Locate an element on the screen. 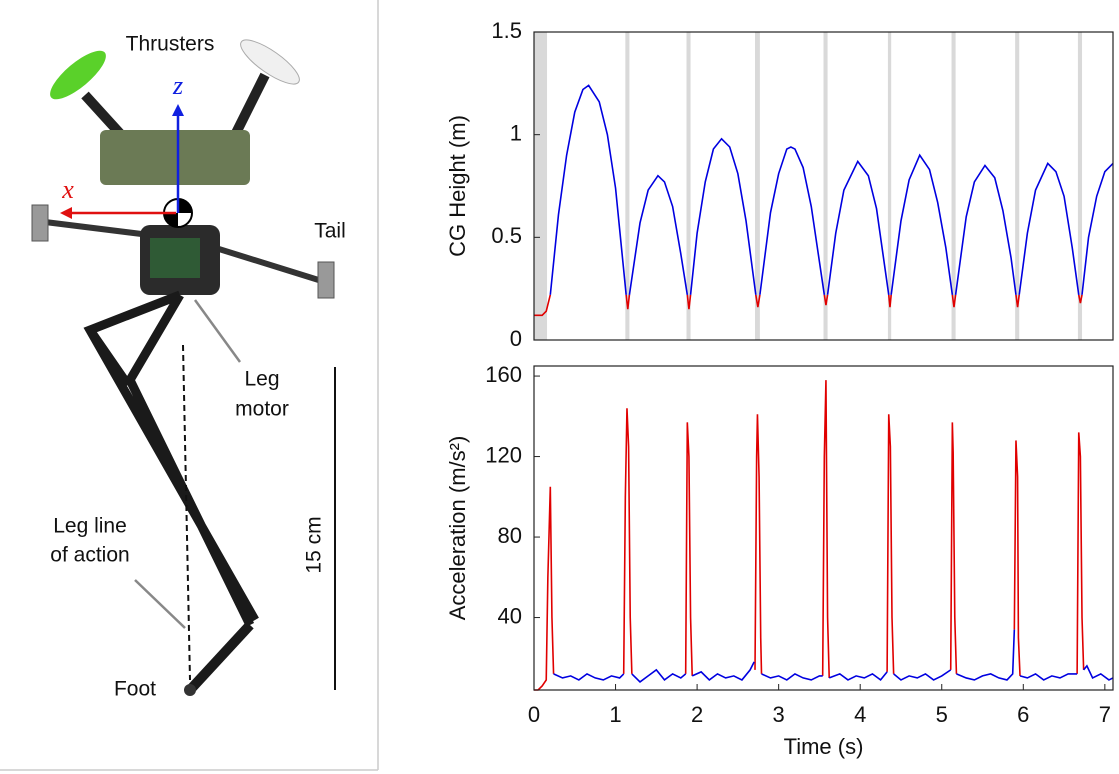  label: Foot is located at coordinates (135, 689).